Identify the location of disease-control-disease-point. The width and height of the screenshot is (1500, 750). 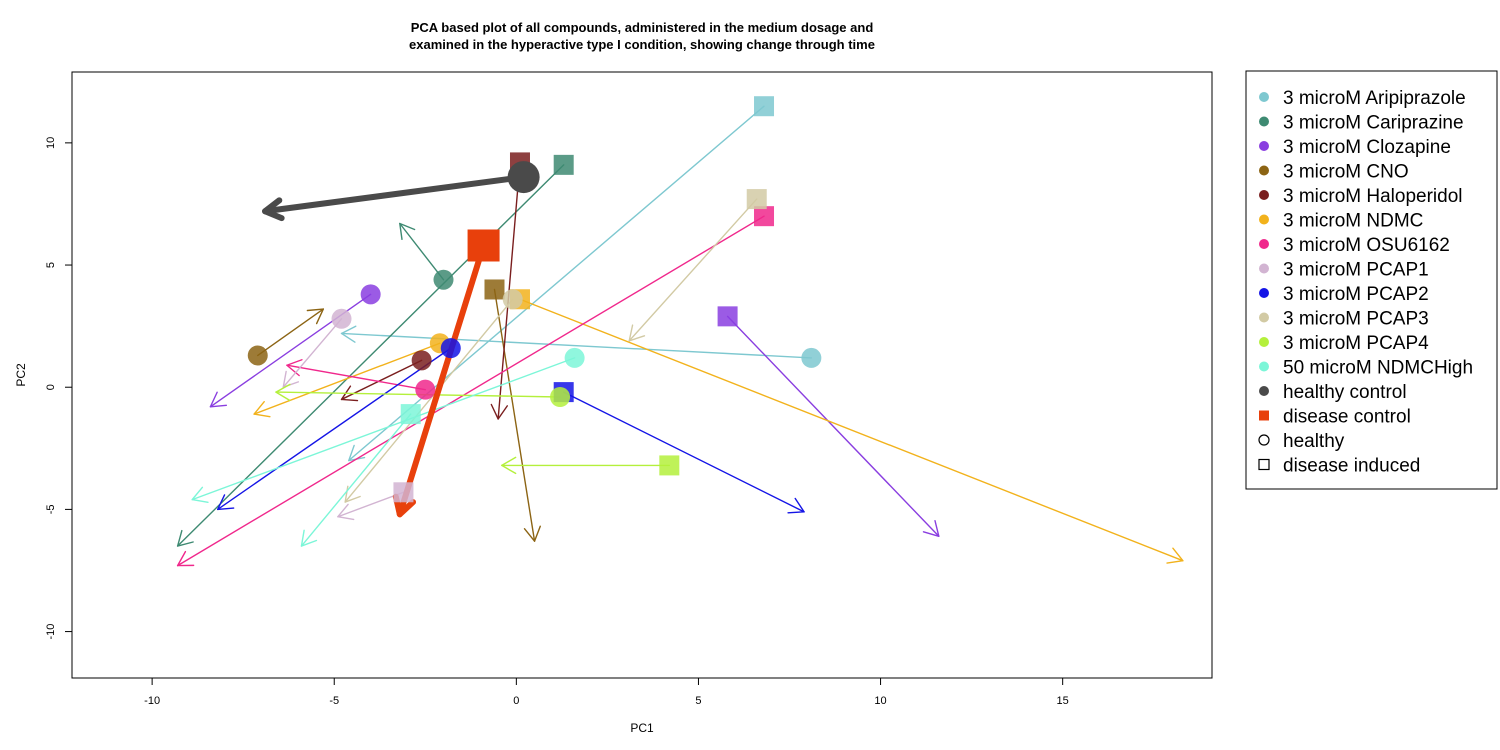
(483, 245).